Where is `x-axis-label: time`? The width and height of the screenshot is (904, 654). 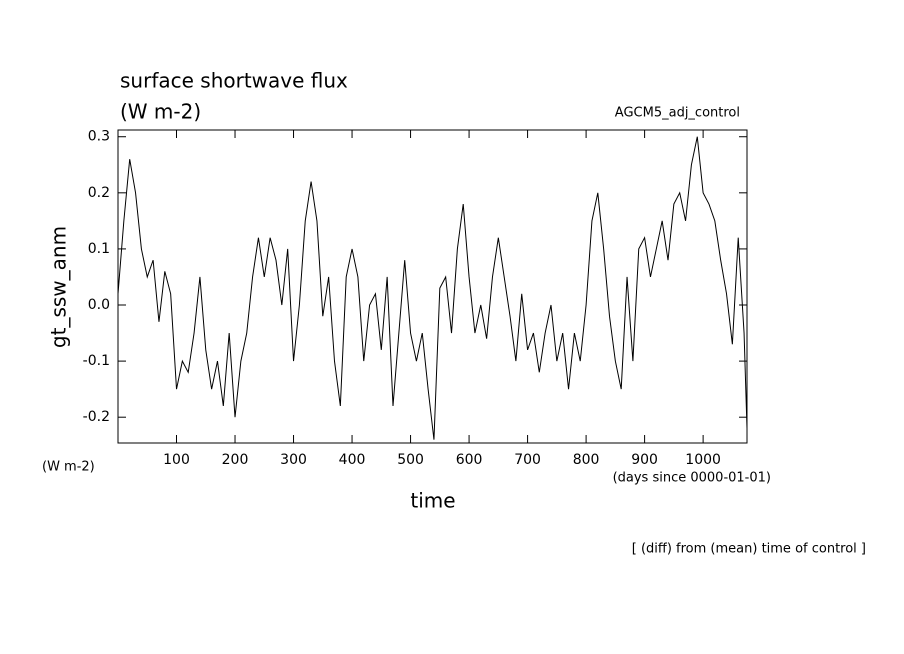
x-axis-label: time is located at coordinates (432, 501).